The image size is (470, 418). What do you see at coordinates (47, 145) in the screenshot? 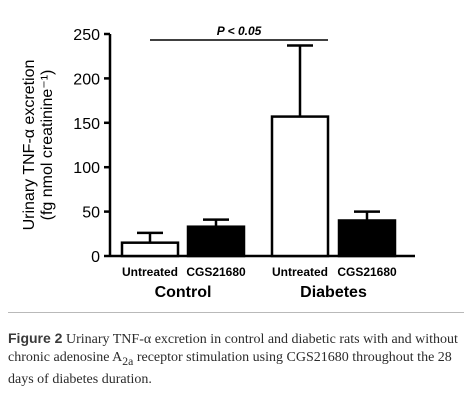
I see `y-axis-label-line2: (fg nmol creatinine⁻¹)` at bounding box center [47, 145].